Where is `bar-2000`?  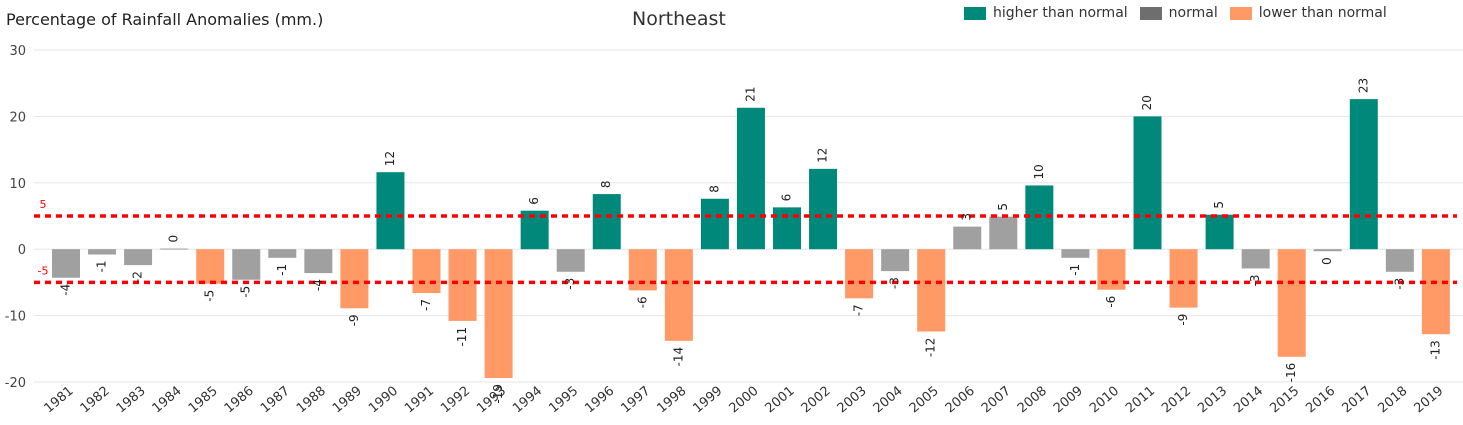 bar-2000 is located at coordinates (750, 178).